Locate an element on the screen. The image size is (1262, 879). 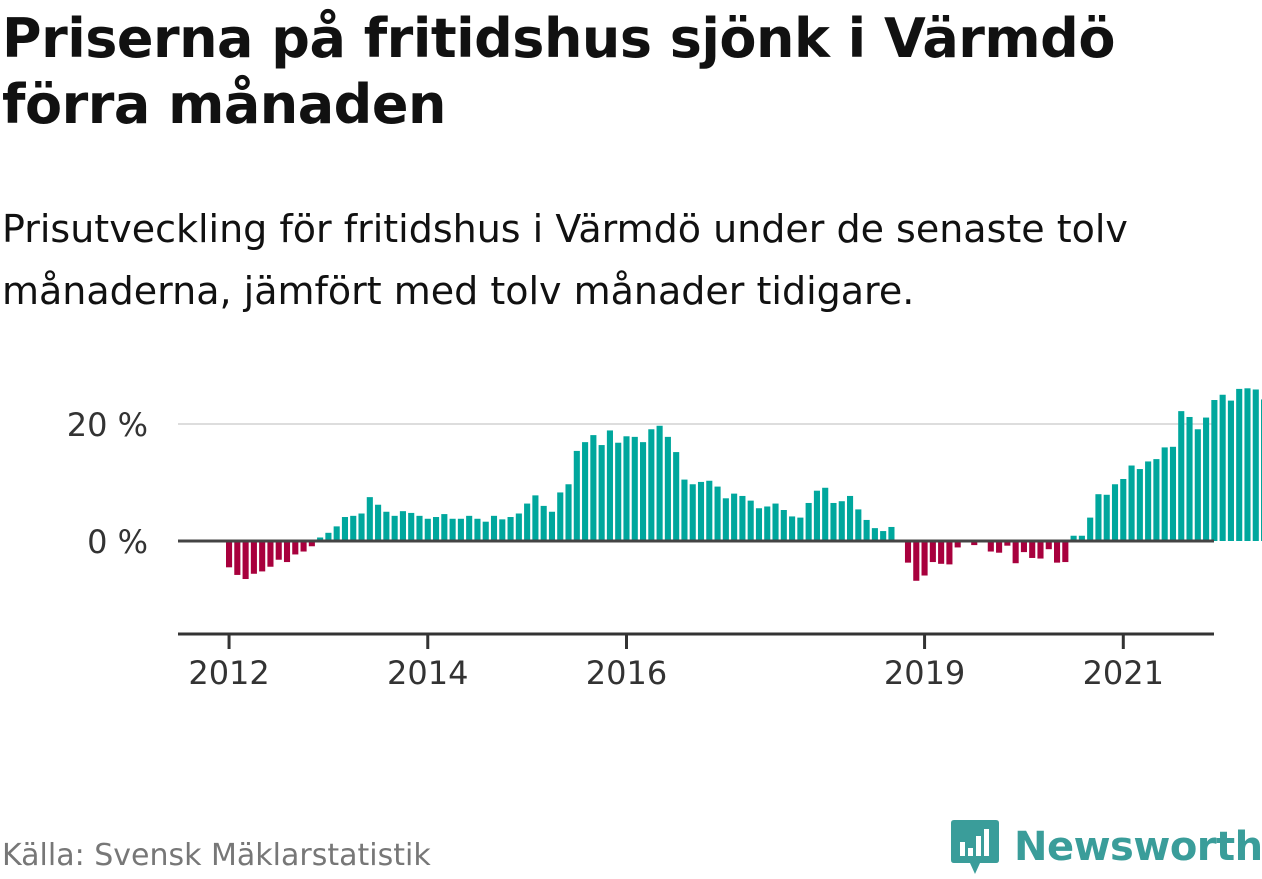
brand-logo: Newsworthy is located at coordinates (1106, 847).